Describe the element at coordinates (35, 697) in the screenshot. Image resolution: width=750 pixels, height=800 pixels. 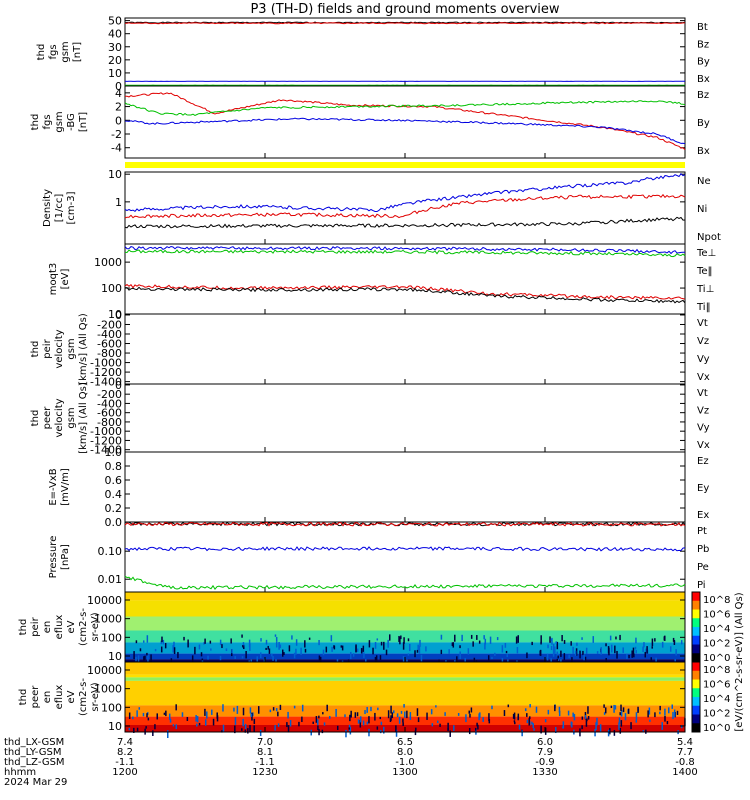
I see `y-axis-label: peer` at that location.